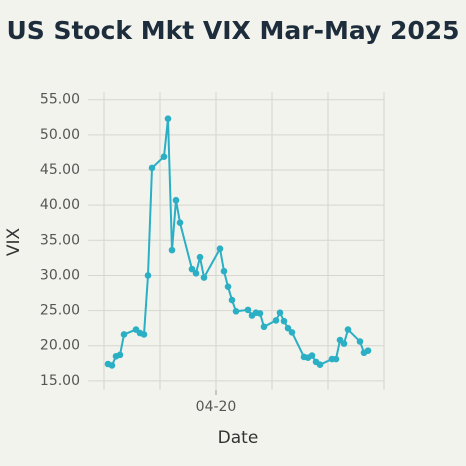 The height and width of the screenshot is (466, 466). Describe the element at coordinates (60, 170) in the screenshot. I see `y-tick-label: 45.00` at that location.